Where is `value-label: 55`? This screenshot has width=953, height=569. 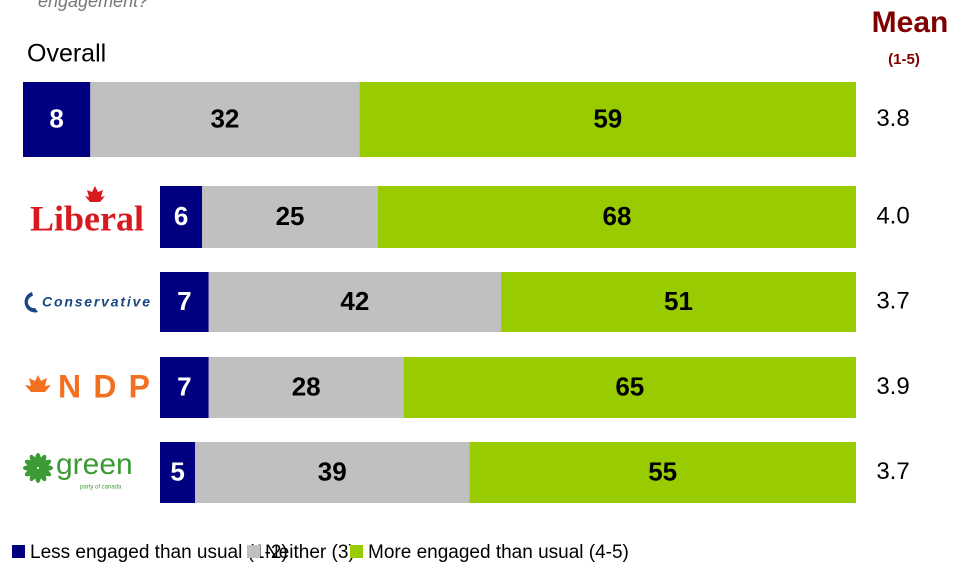
value-label: 55 is located at coordinates (662, 471).